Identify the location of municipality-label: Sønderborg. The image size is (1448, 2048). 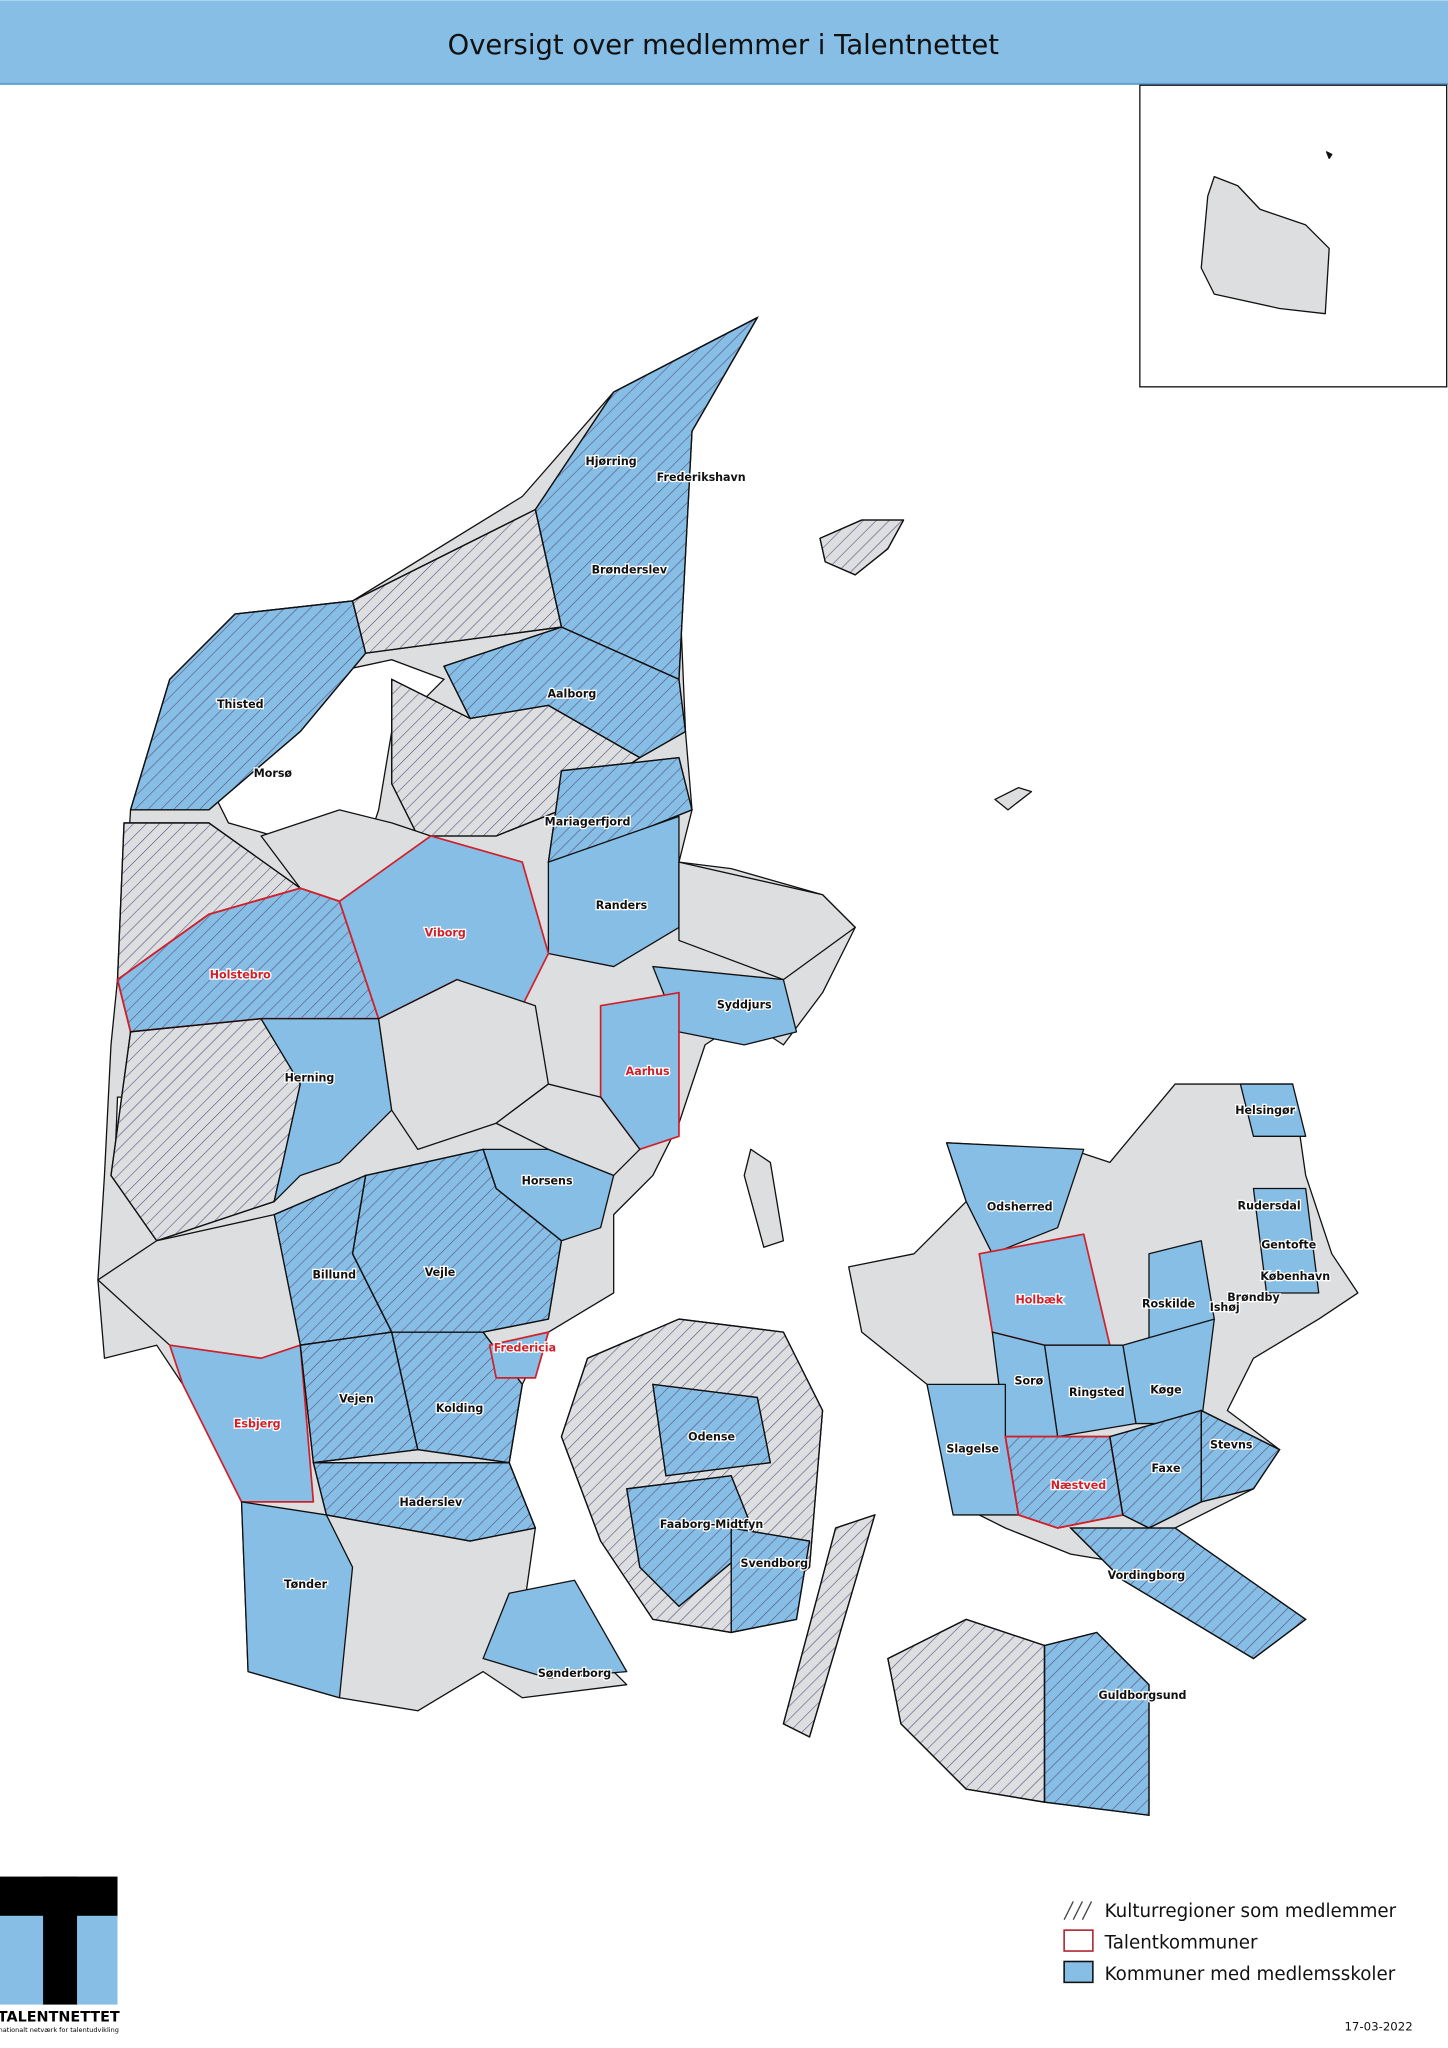
(574, 1673).